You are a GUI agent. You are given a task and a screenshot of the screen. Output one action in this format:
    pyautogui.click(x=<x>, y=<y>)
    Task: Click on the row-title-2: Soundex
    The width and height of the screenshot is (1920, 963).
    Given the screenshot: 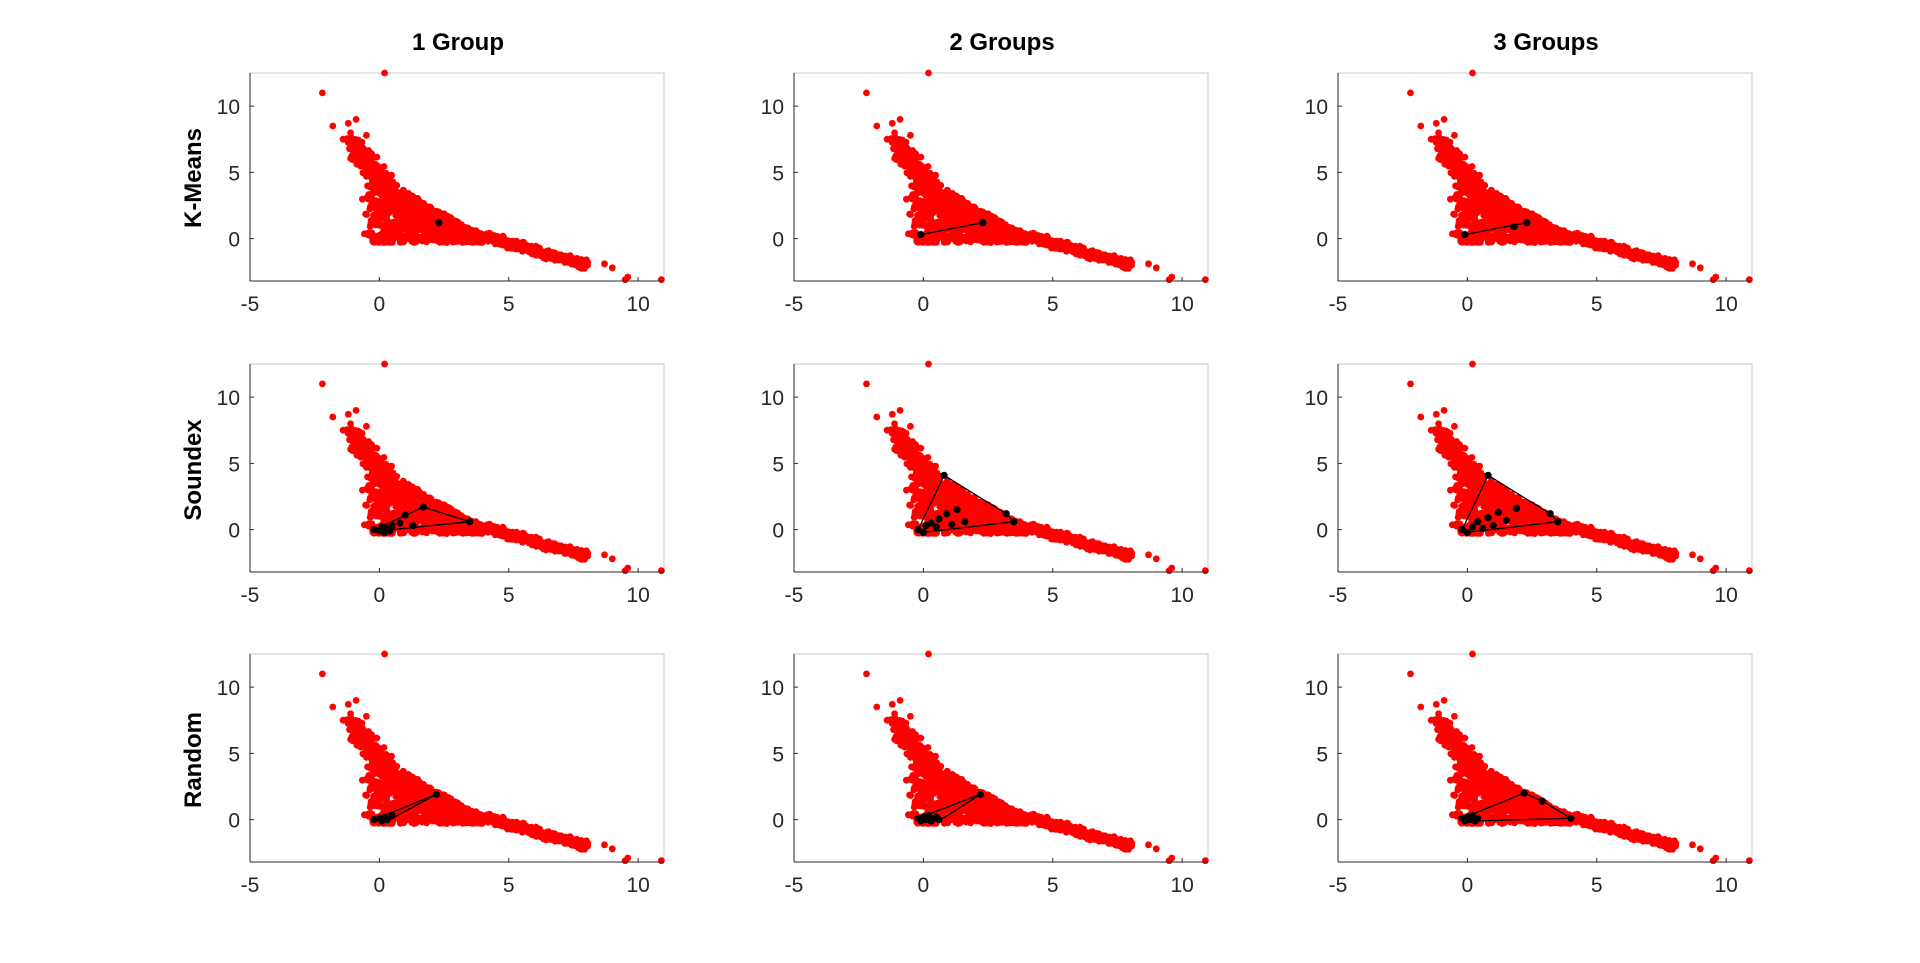 What is the action you would take?
    pyautogui.click(x=193, y=470)
    